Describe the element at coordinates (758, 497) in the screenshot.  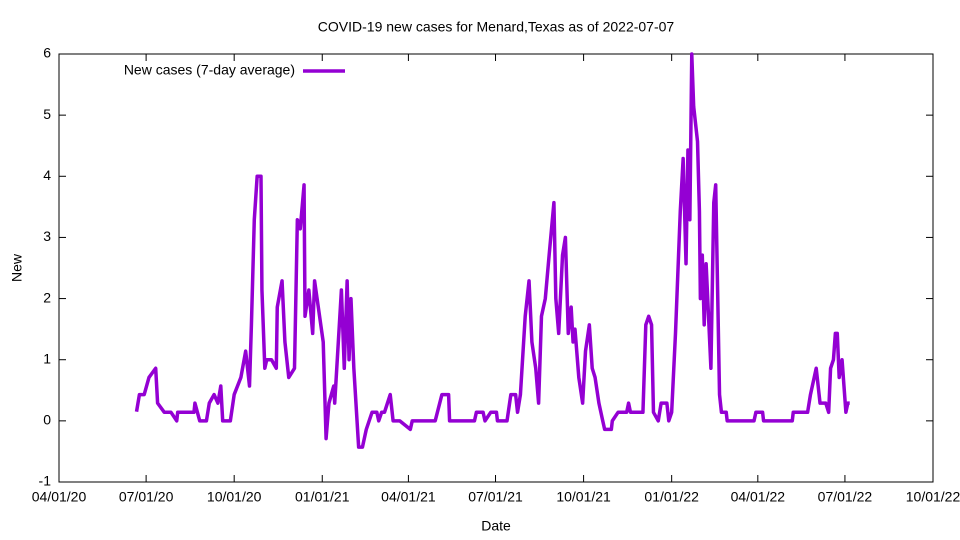
I see `x-tick-label: 04/01/22` at that location.